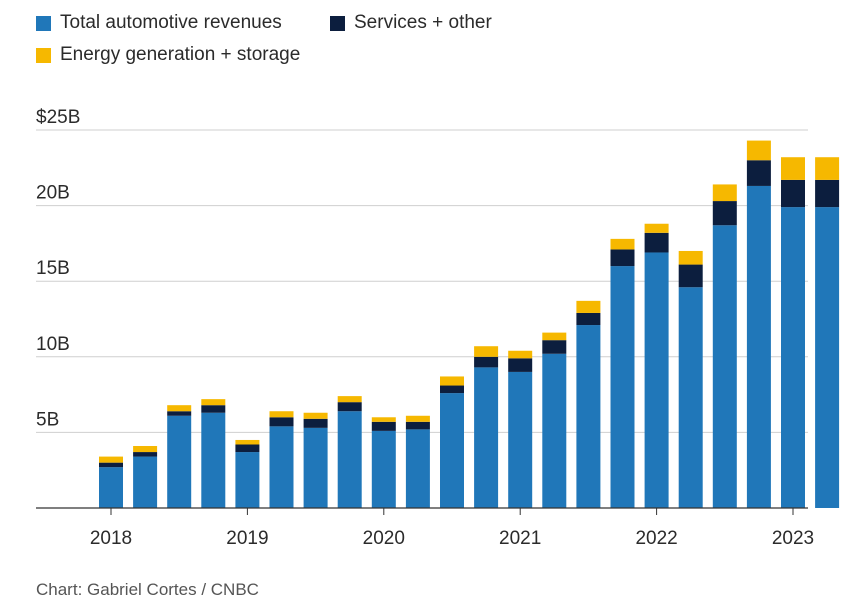  I want to click on legend-swatch-energy, so click(43, 55).